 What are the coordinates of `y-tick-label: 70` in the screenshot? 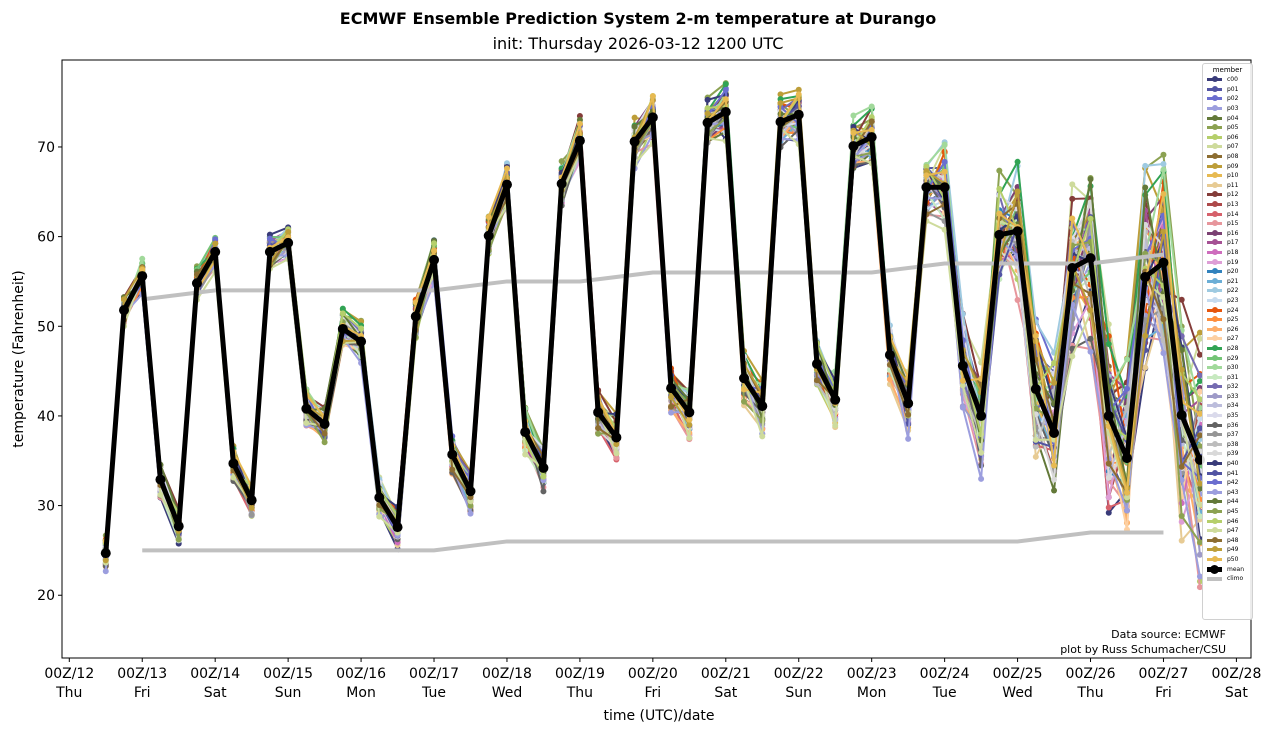 It's located at (46, 148).